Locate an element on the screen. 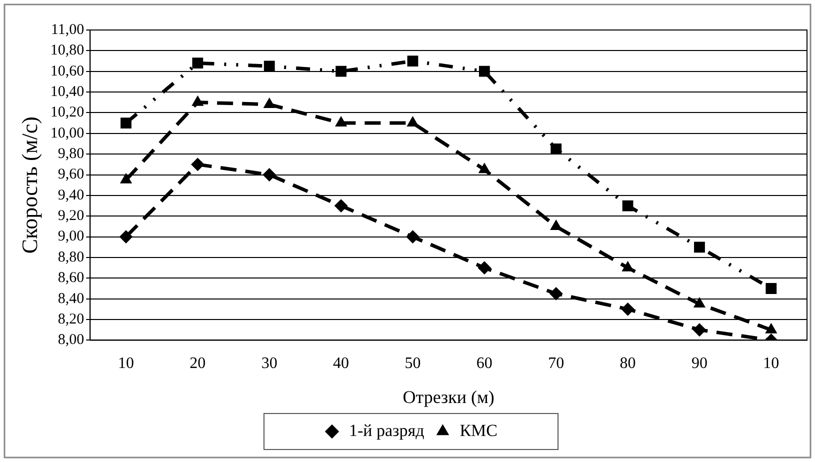 This screenshot has height=462, width=815. x-tick-label: 20 is located at coordinates (198, 363).